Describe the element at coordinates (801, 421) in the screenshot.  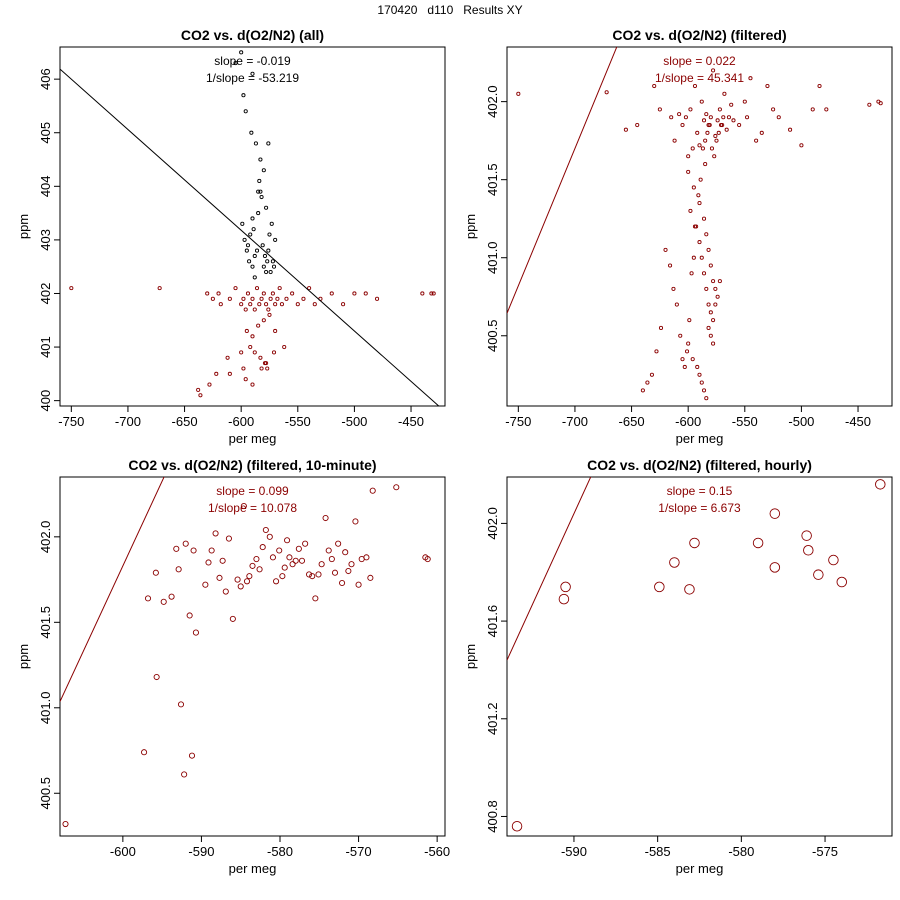
I see `x-tick-label: -500` at that location.